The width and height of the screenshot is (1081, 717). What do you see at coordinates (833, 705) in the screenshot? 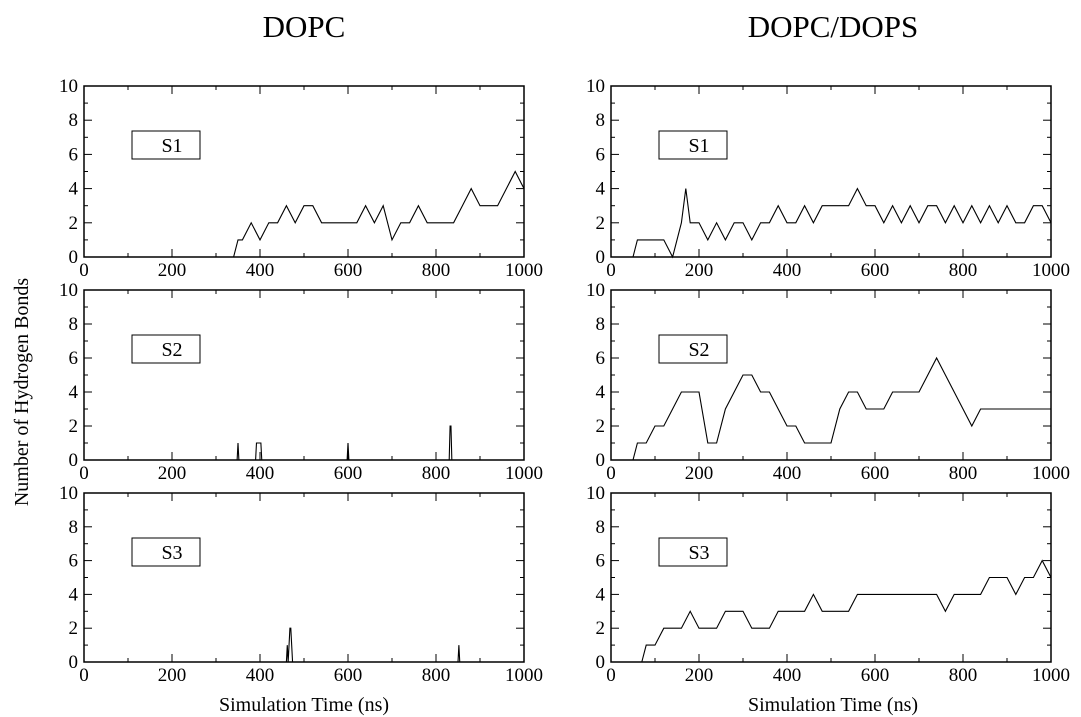
I see `x-axis-label-right: Simulation Time (ns)` at bounding box center [833, 705].